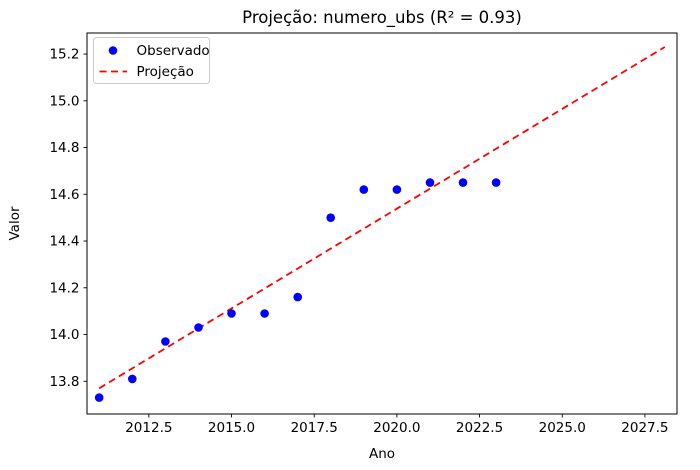 The height and width of the screenshot is (470, 700). Describe the element at coordinates (64, 335) in the screenshot. I see `y-tick-label: 14.0` at that location.